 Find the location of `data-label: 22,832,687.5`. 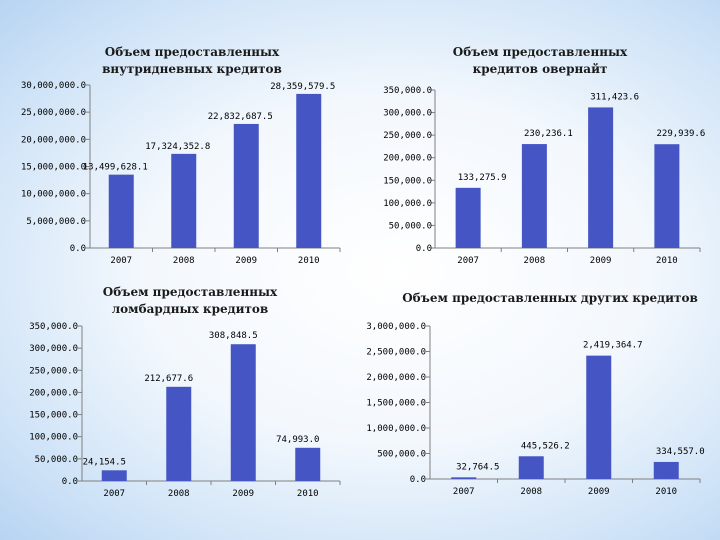

data-label: 22,832,687.5 is located at coordinates (240, 117).